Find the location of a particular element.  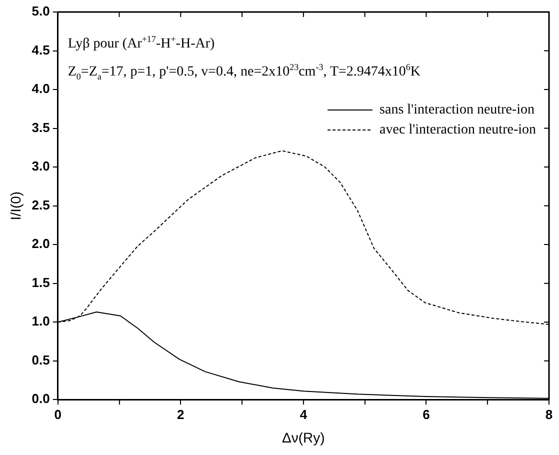

legend-label: sans l'interaction neutre-ion is located at coordinates (457, 110).